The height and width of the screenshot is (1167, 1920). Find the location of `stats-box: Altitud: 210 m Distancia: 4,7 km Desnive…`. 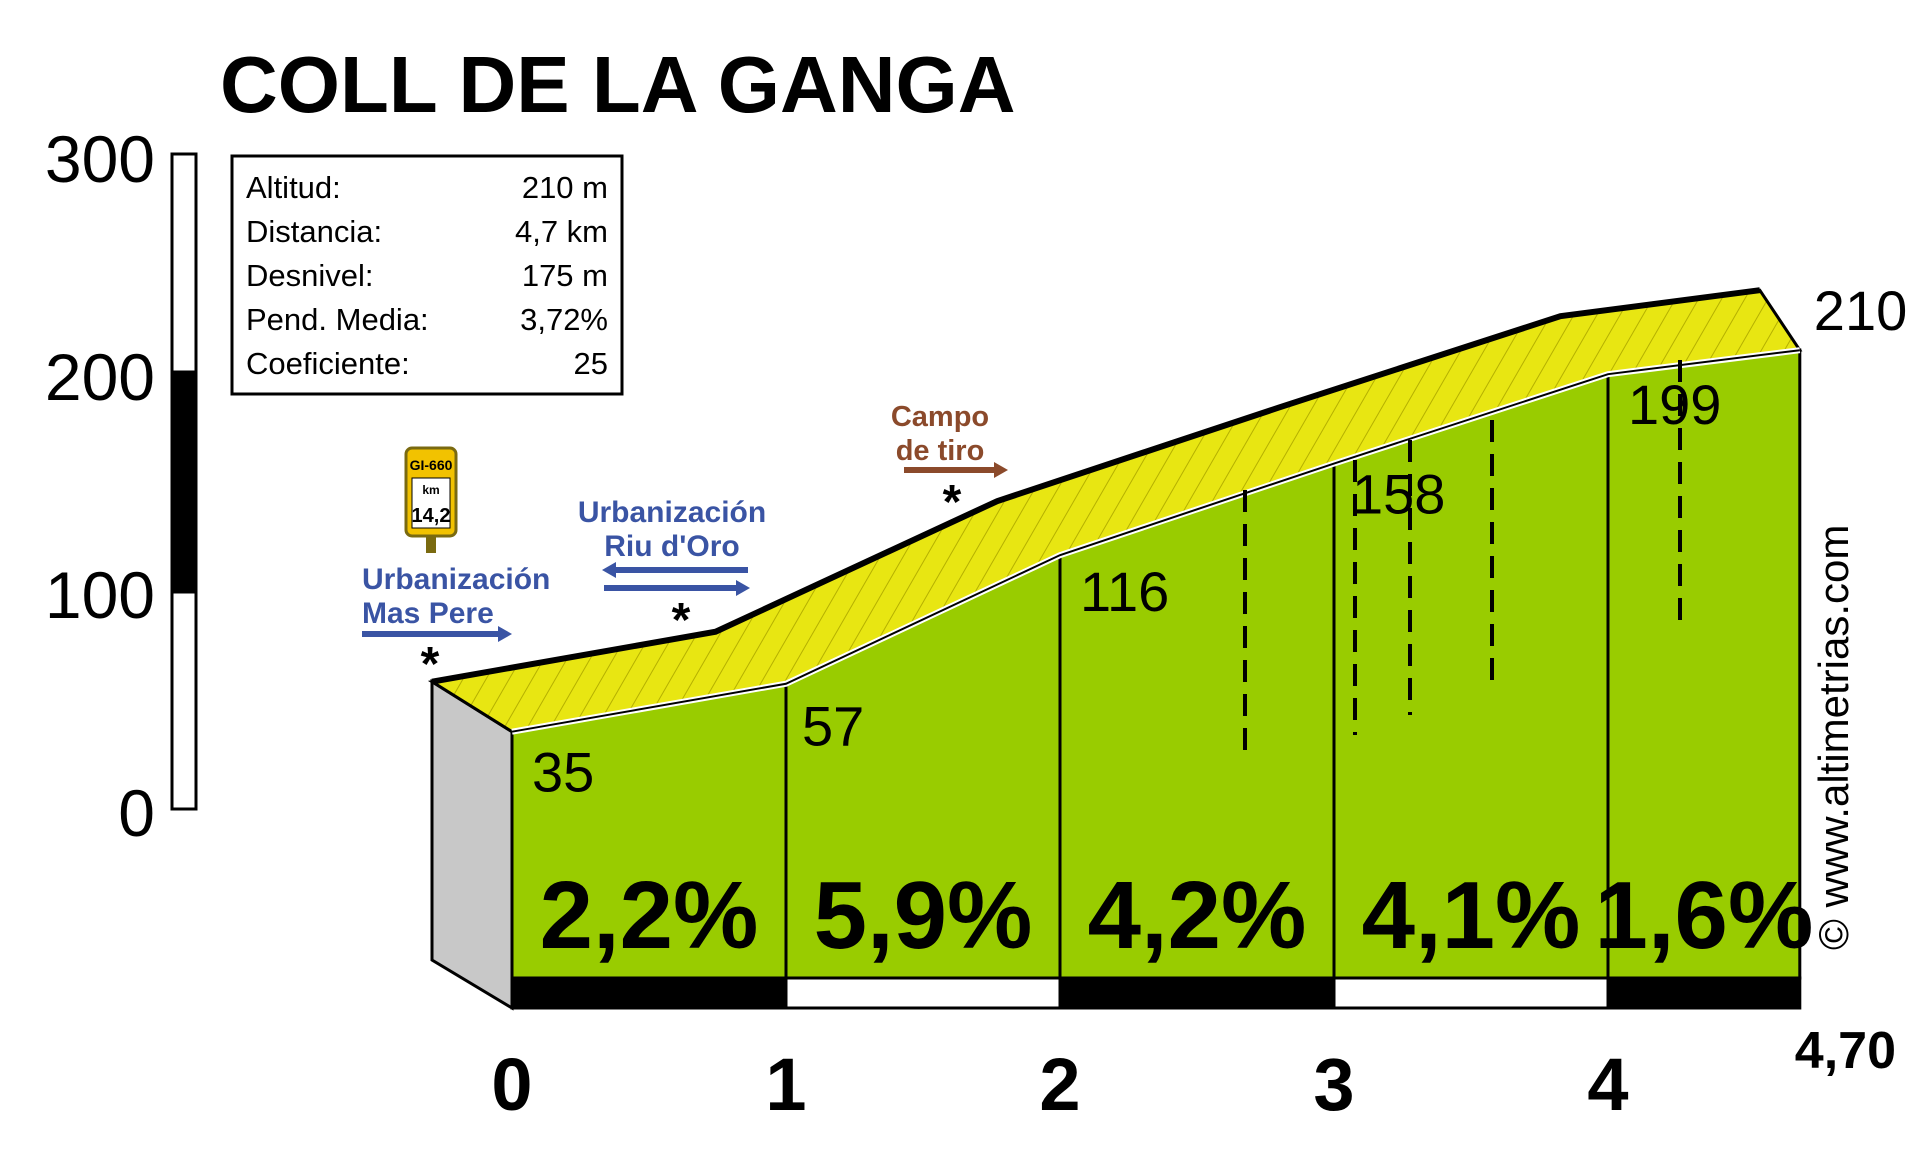

stats-box: Altitud: 210 m Distancia: 4,7 km Desnive… is located at coordinates (427, 275).